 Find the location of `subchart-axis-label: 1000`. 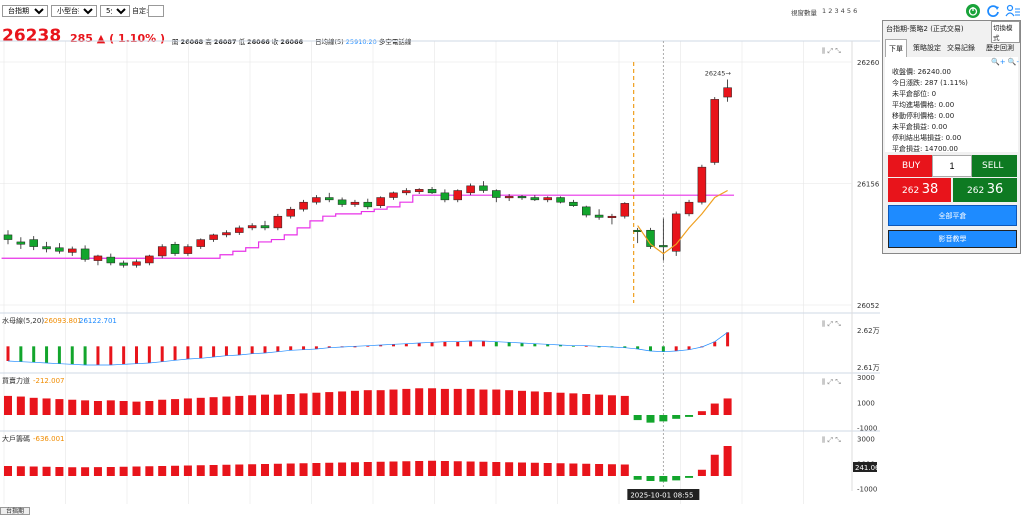

subchart-axis-label: 1000 is located at coordinates (866, 403).